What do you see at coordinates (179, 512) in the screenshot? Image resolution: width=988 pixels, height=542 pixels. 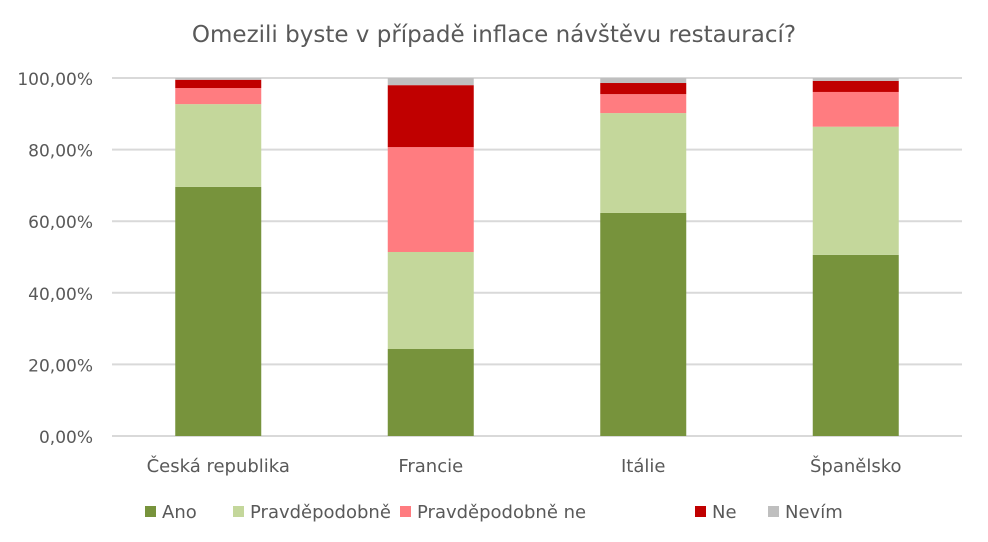 I see `legend-label: Ano` at bounding box center [179, 512].